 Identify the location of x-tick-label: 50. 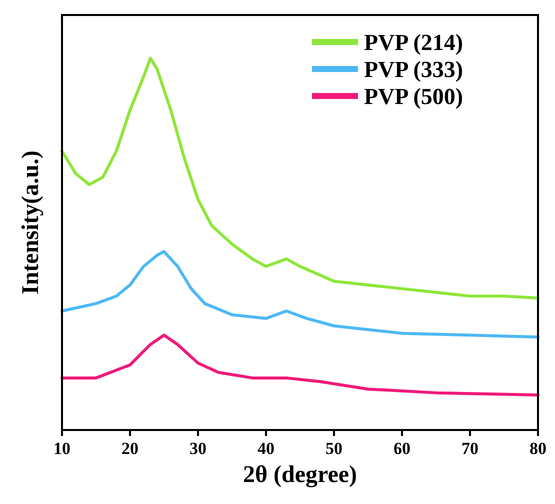
(334, 448).